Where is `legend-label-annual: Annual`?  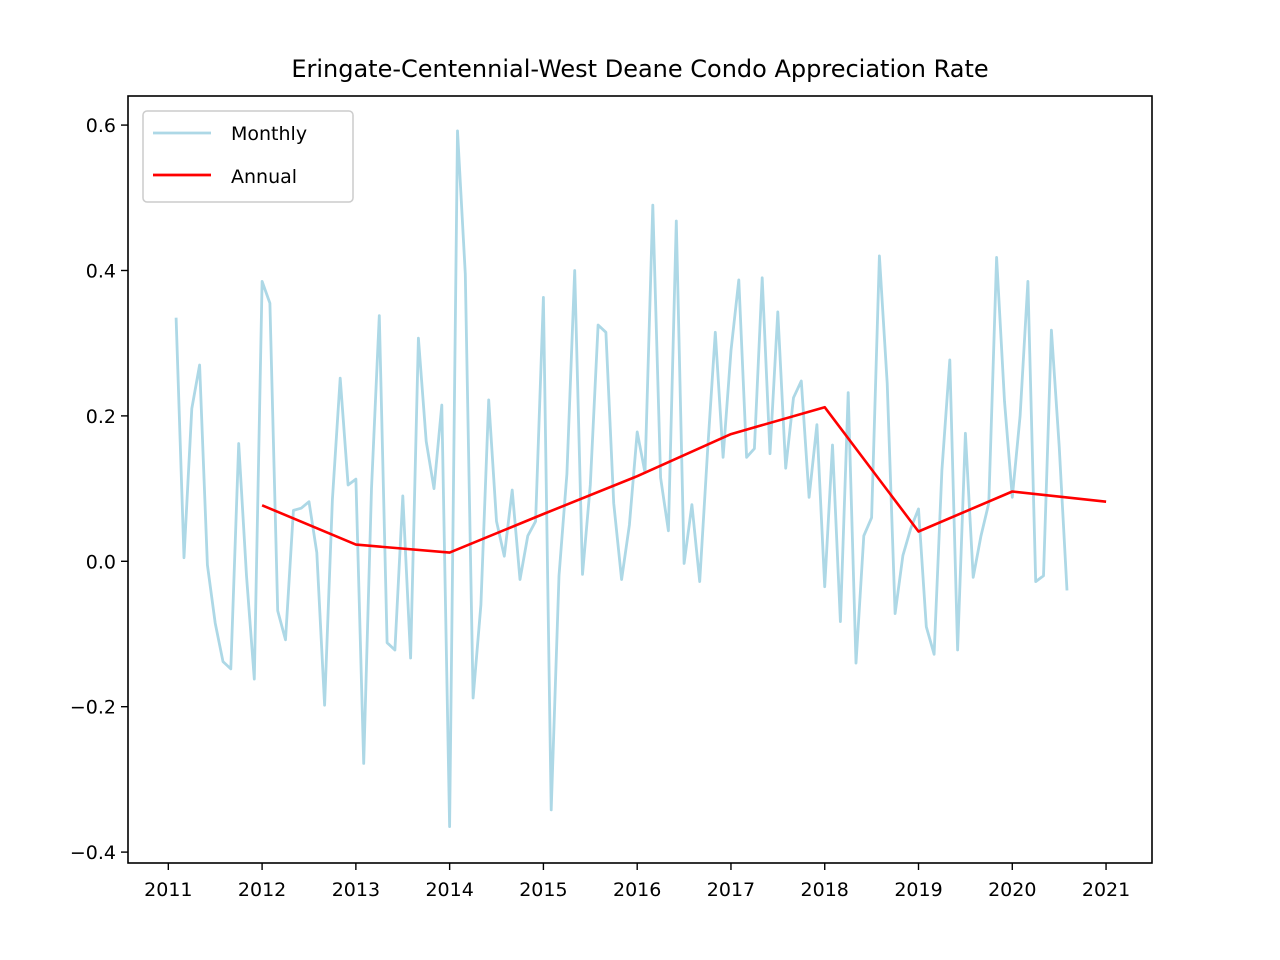
legend-label-annual: Annual is located at coordinates (264, 177).